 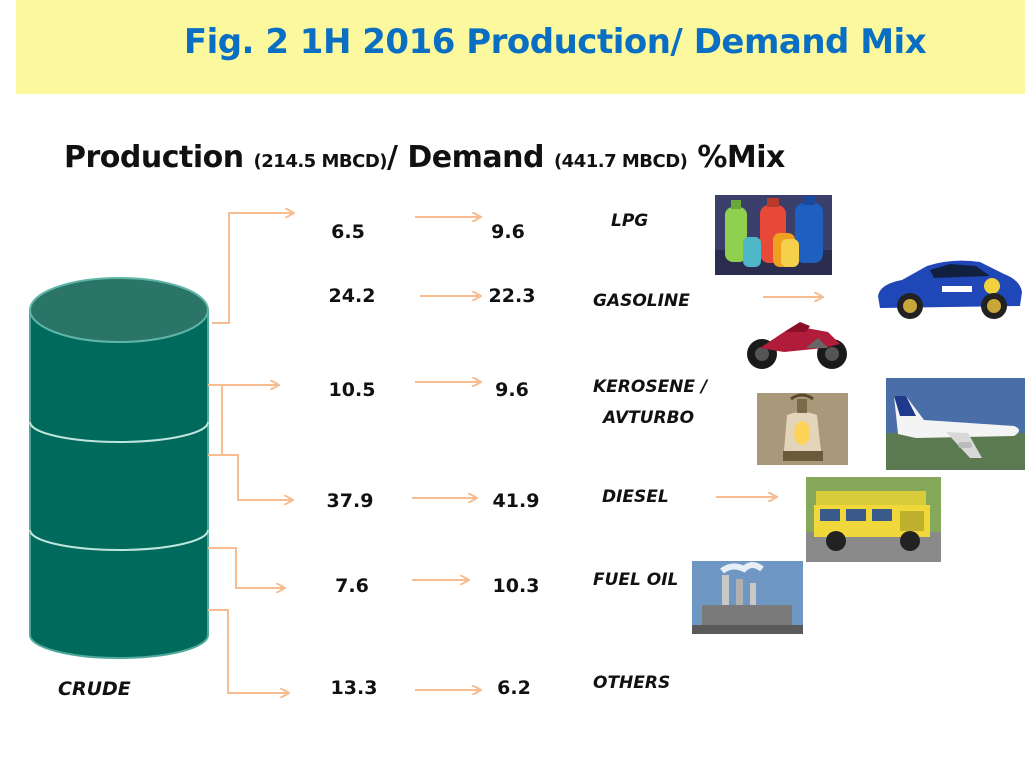 I want to click on crude-barrel-icon, so click(x=119, y=468).